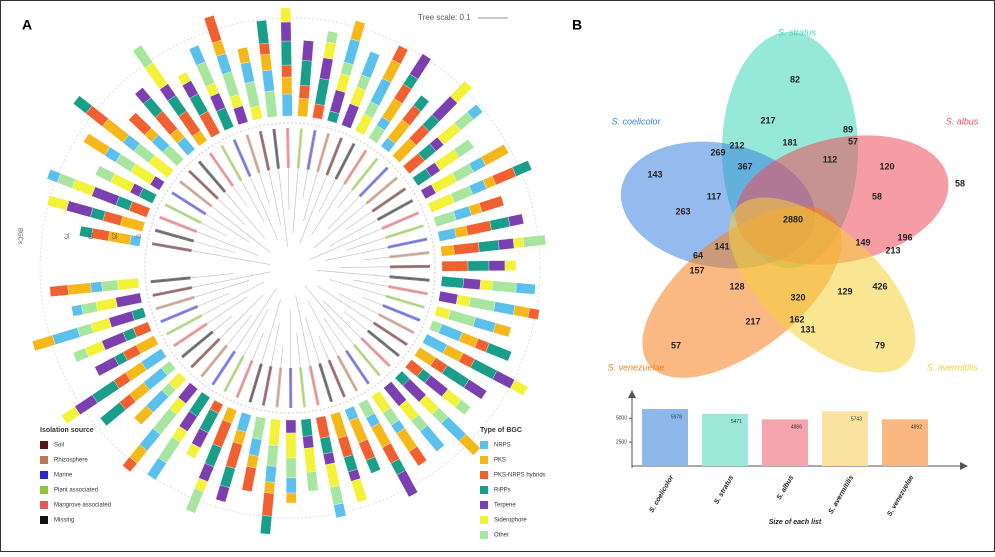 The image size is (995, 557). Describe the element at coordinates (744, 166) in the screenshot. I see `venn-count: 367` at that location.